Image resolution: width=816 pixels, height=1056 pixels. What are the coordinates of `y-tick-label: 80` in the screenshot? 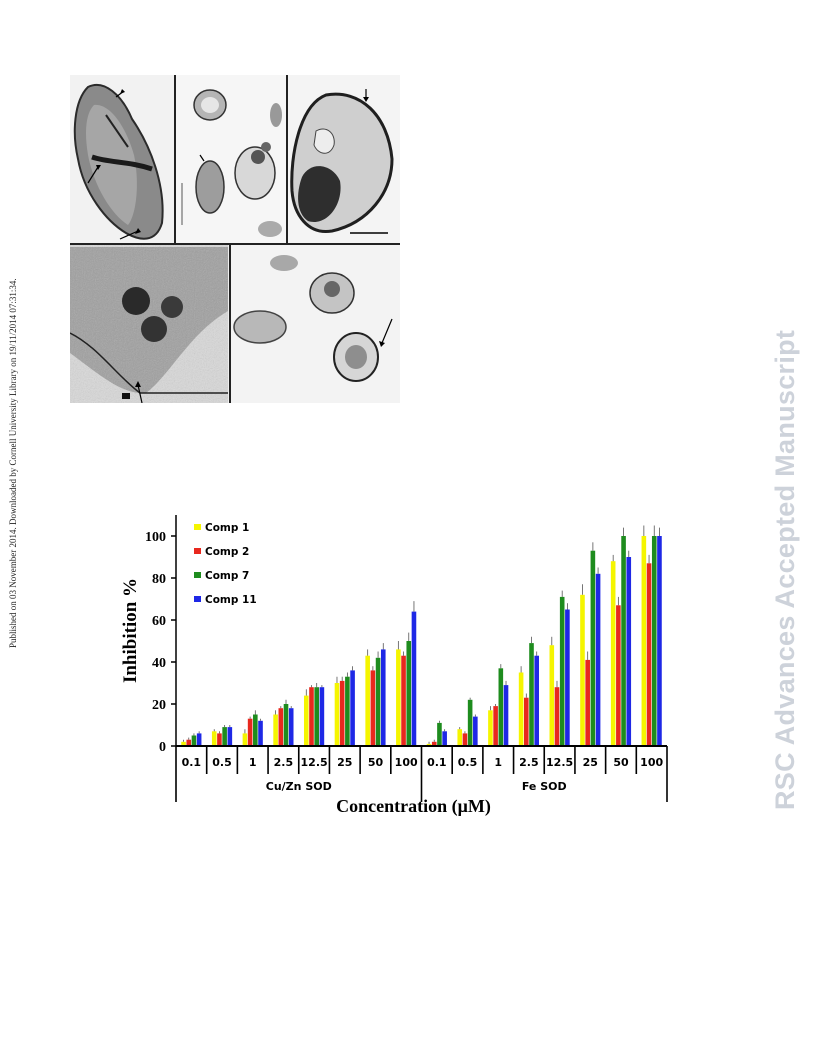 It's located at (159, 579).